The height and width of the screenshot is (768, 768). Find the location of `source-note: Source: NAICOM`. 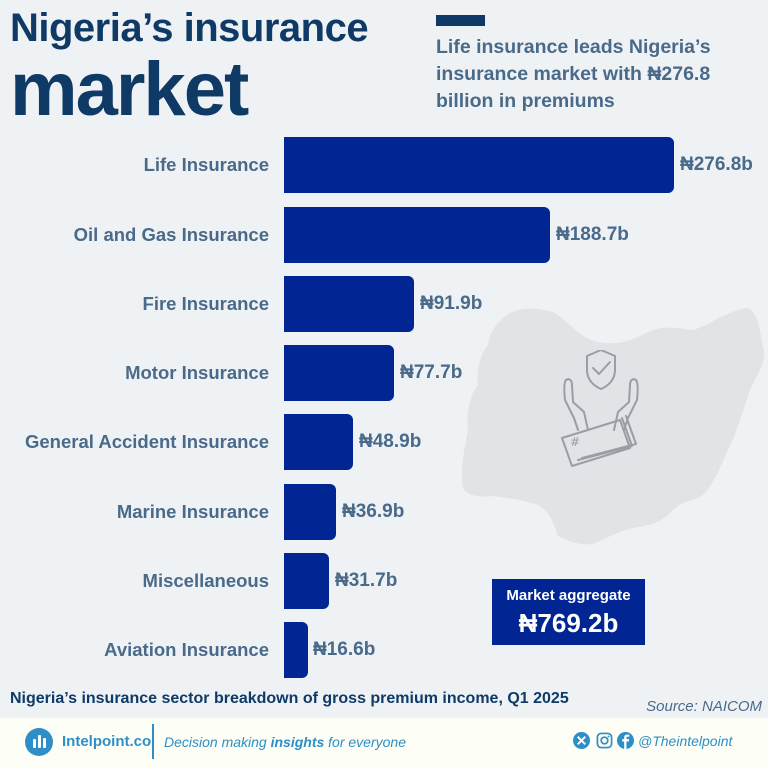

source-note: Source: NAICOM is located at coordinates (704, 706).